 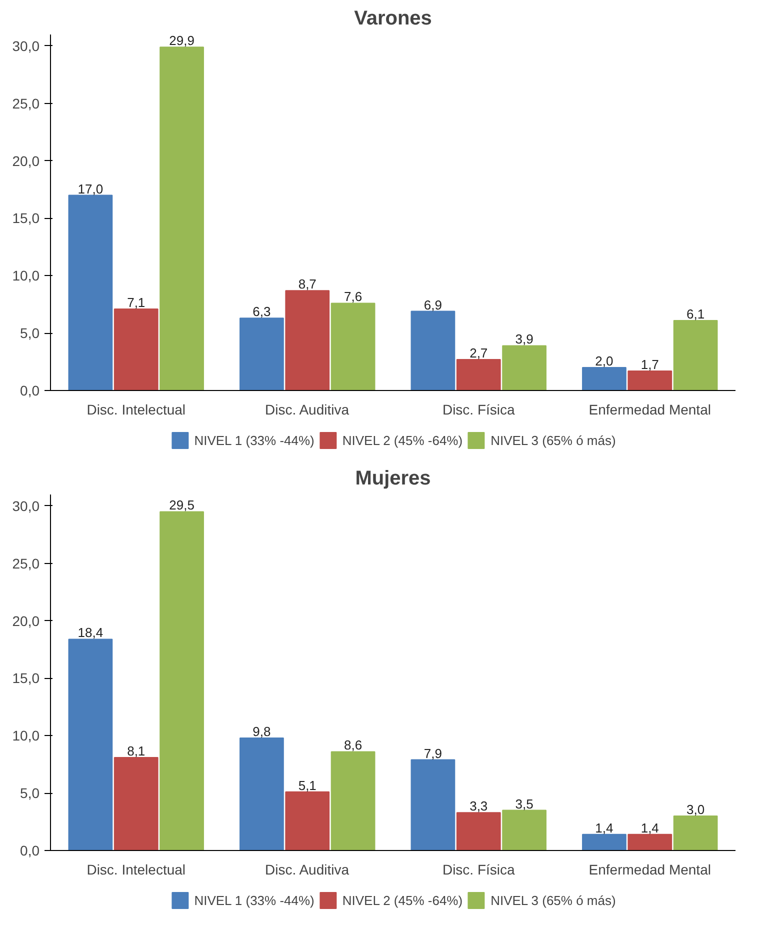 What do you see at coordinates (649, 364) in the screenshot?
I see `data-label: 1,7` at bounding box center [649, 364].